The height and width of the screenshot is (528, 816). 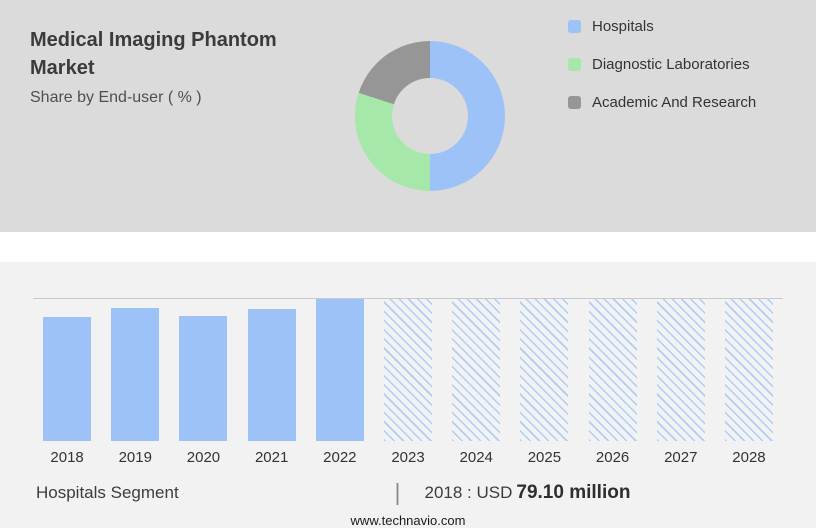 What do you see at coordinates (203, 457) in the screenshot?
I see `x-axis-label: 2020` at bounding box center [203, 457].